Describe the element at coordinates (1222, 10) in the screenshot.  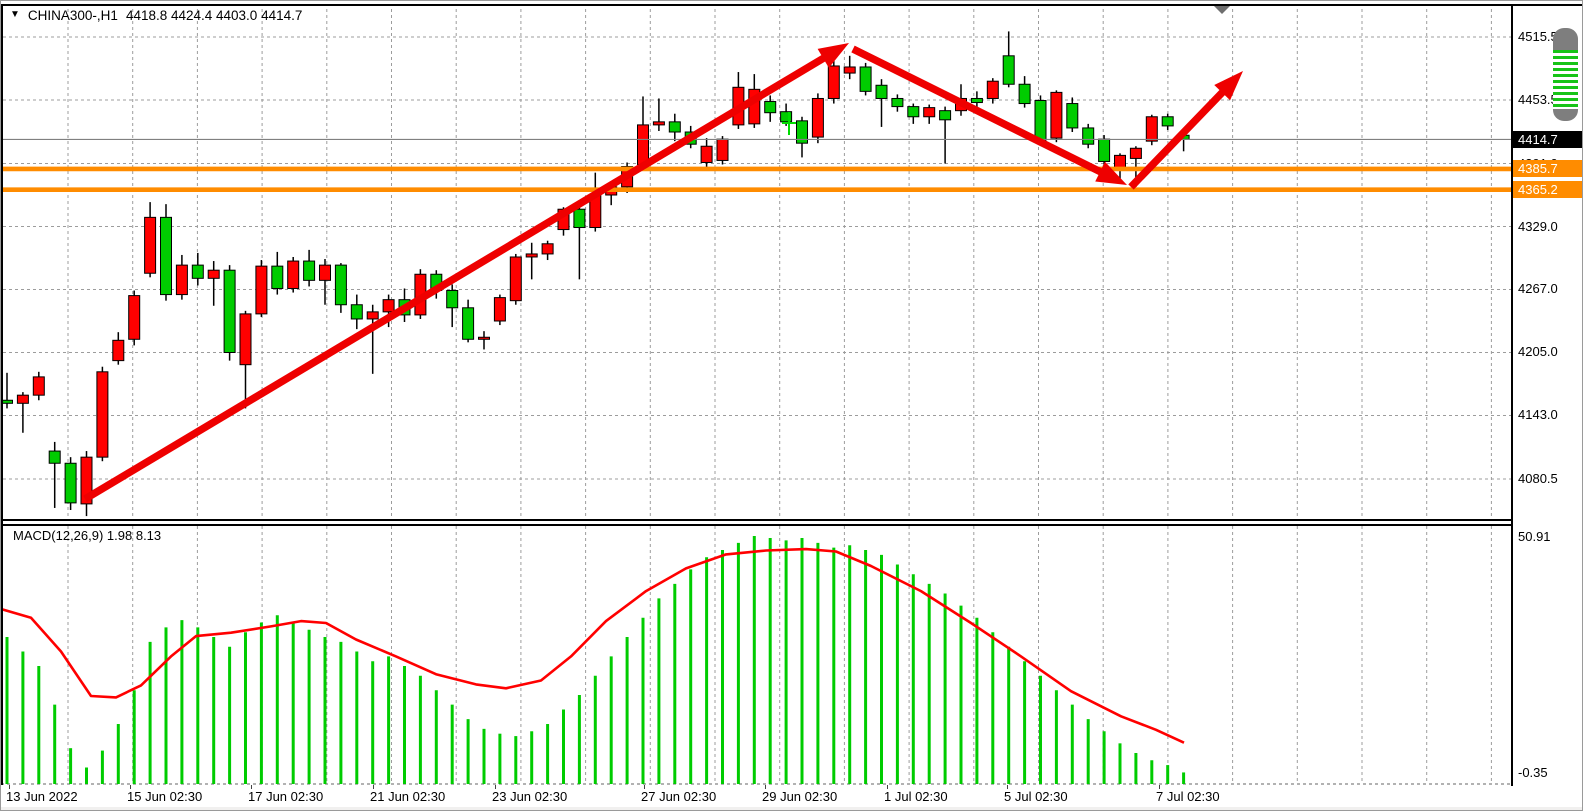
I see `chart-shift-marker-icon` at that location.